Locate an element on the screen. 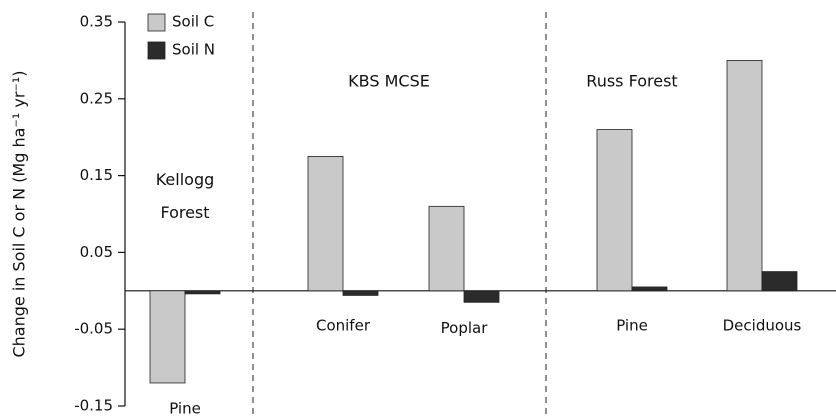 This screenshot has width=836, height=418. y-tick-label: 0.25 is located at coordinates (96, 98).